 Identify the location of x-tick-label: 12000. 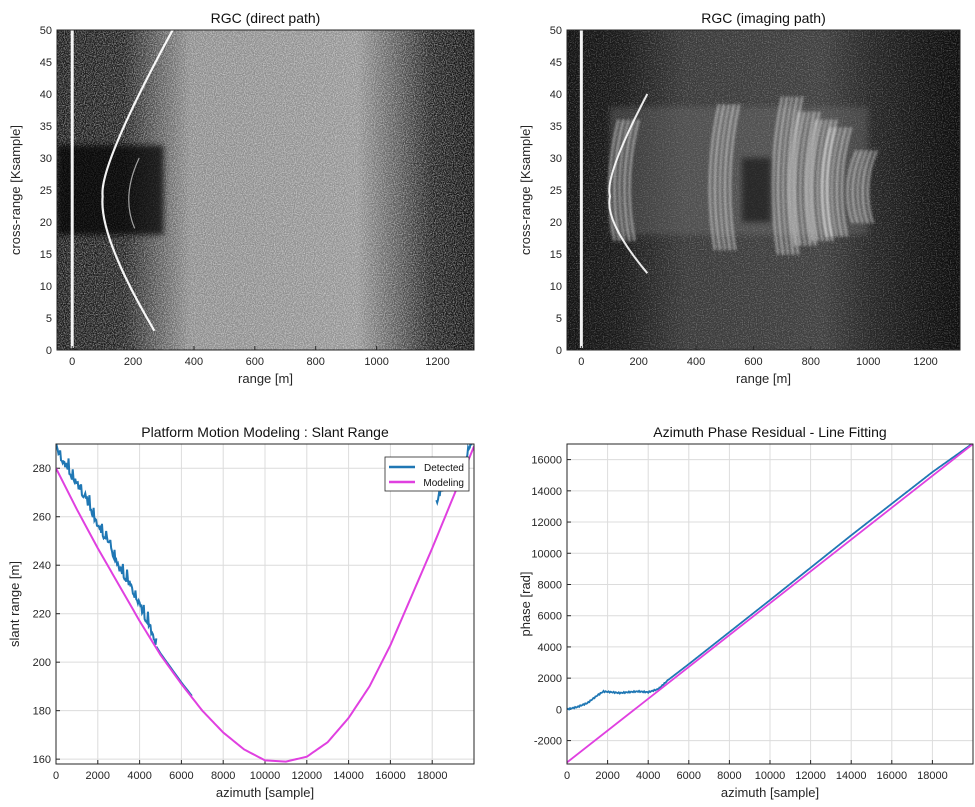
(810, 776).